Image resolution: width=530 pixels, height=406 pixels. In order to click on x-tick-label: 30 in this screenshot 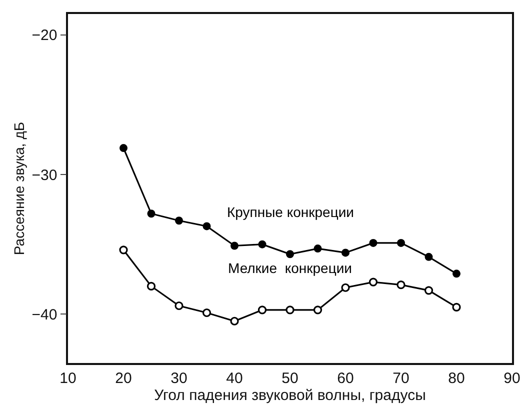, I will do `click(179, 378)`.